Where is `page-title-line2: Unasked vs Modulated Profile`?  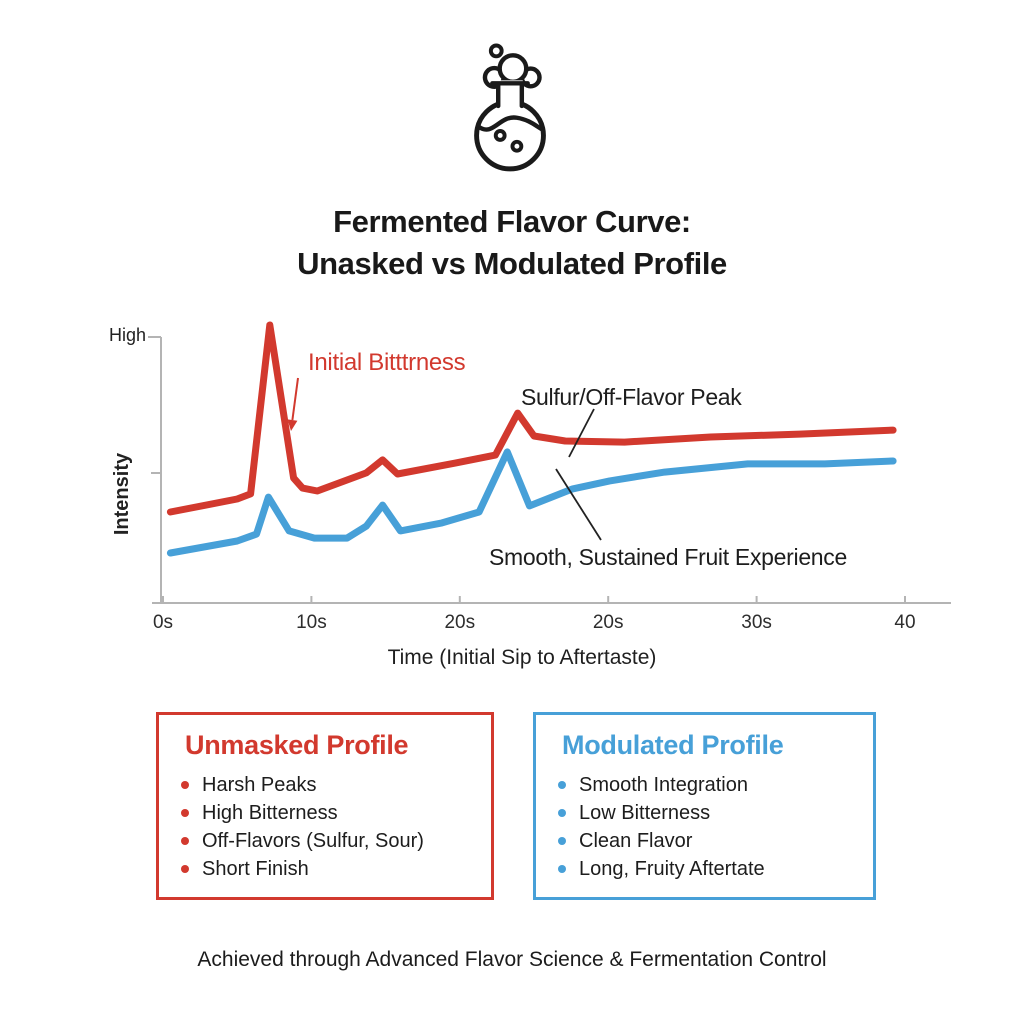 page-title-line2: Unasked vs Modulated Profile is located at coordinates (512, 263).